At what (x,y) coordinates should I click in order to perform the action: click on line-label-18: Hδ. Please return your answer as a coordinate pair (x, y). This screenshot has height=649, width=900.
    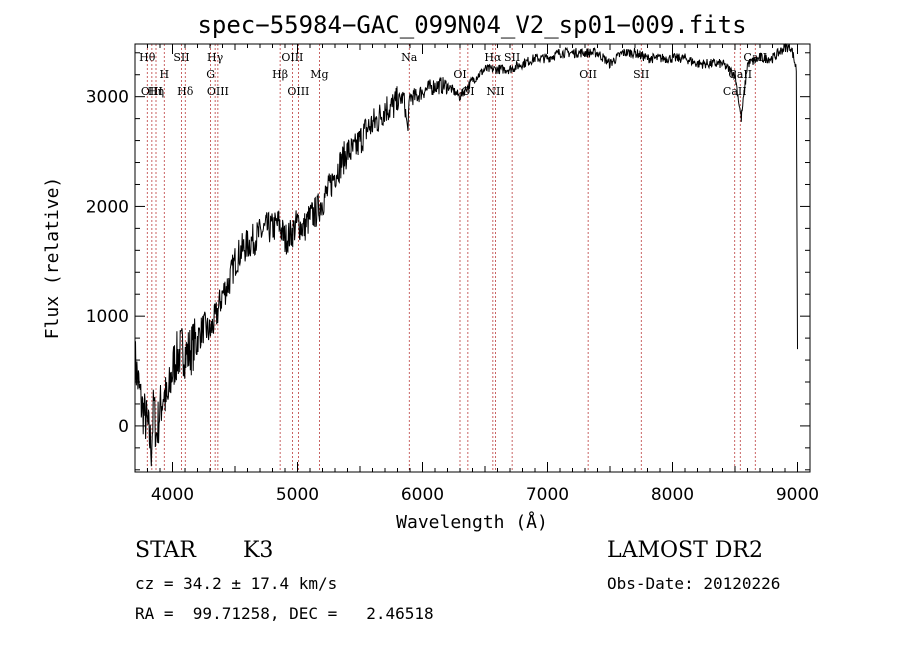
    Looking at the image, I should click on (185, 91).